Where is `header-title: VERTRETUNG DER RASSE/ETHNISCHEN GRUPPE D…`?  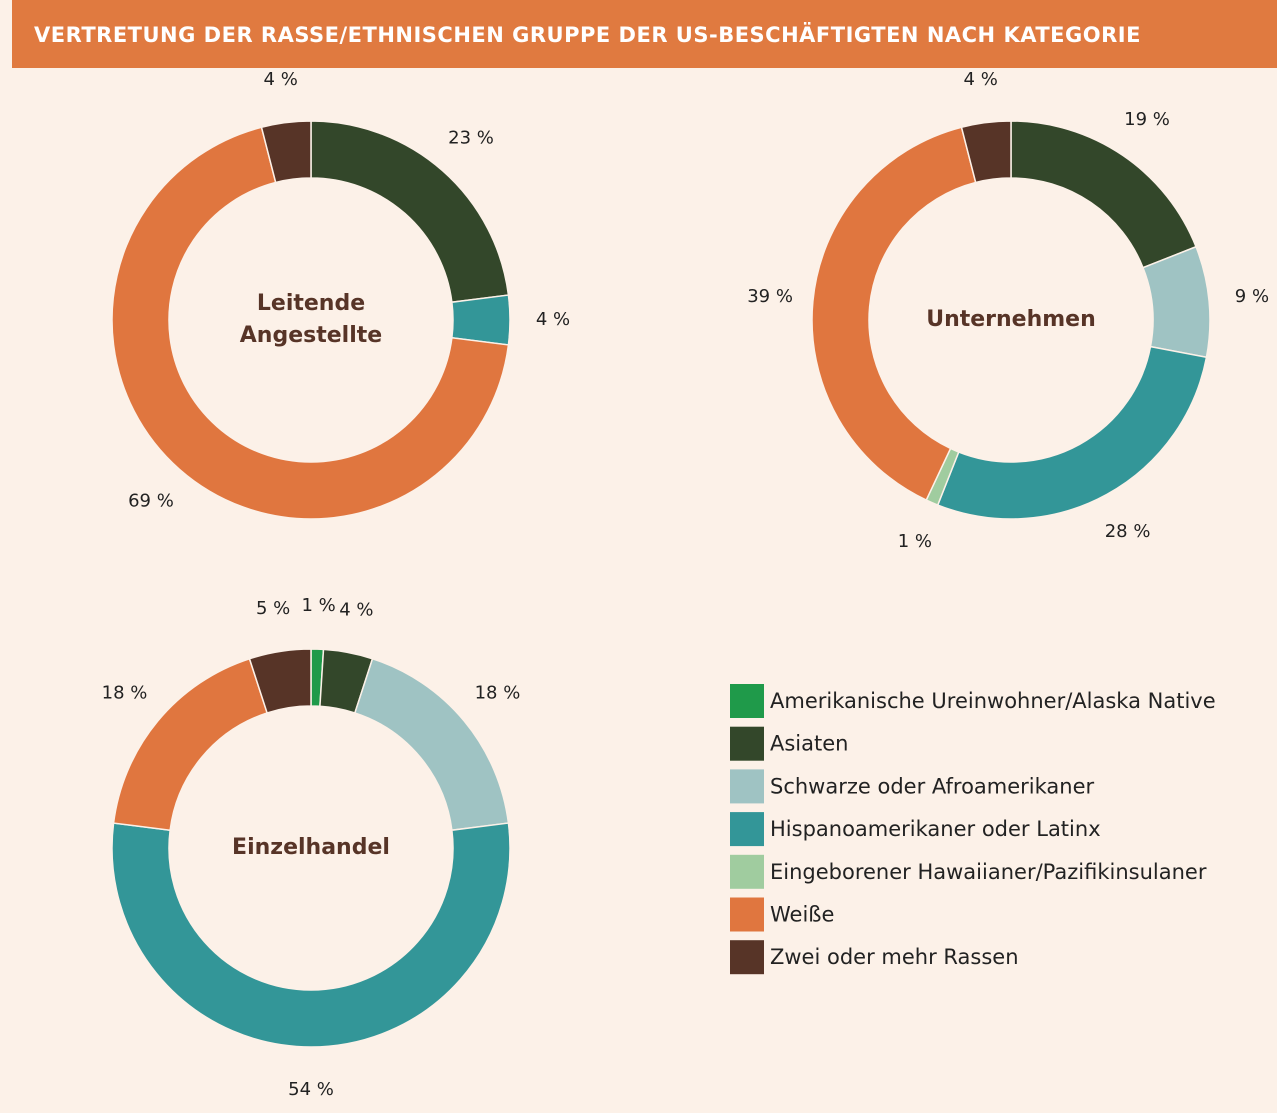
header-title: VERTRETUNG DER RASSE/ETHNISCHEN GRUPPE D… is located at coordinates (644, 34).